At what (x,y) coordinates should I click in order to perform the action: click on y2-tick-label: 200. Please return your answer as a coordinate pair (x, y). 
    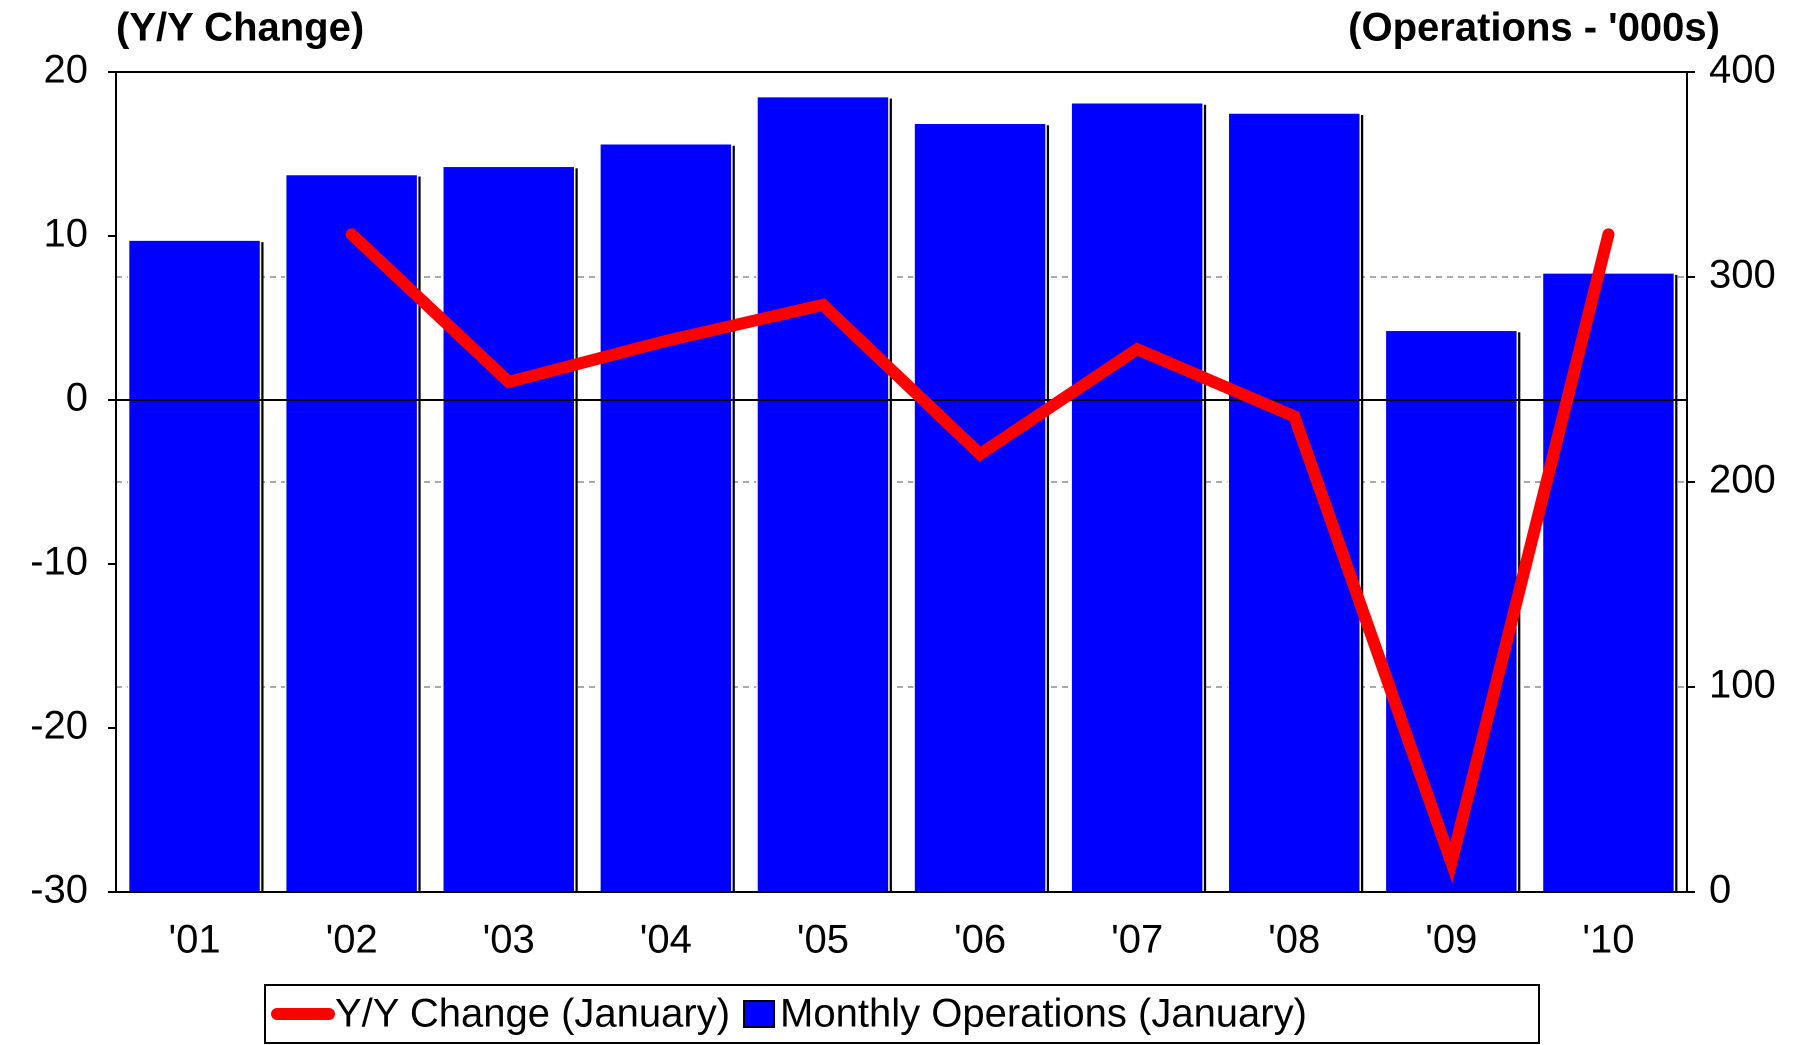
    Looking at the image, I should click on (1742, 480).